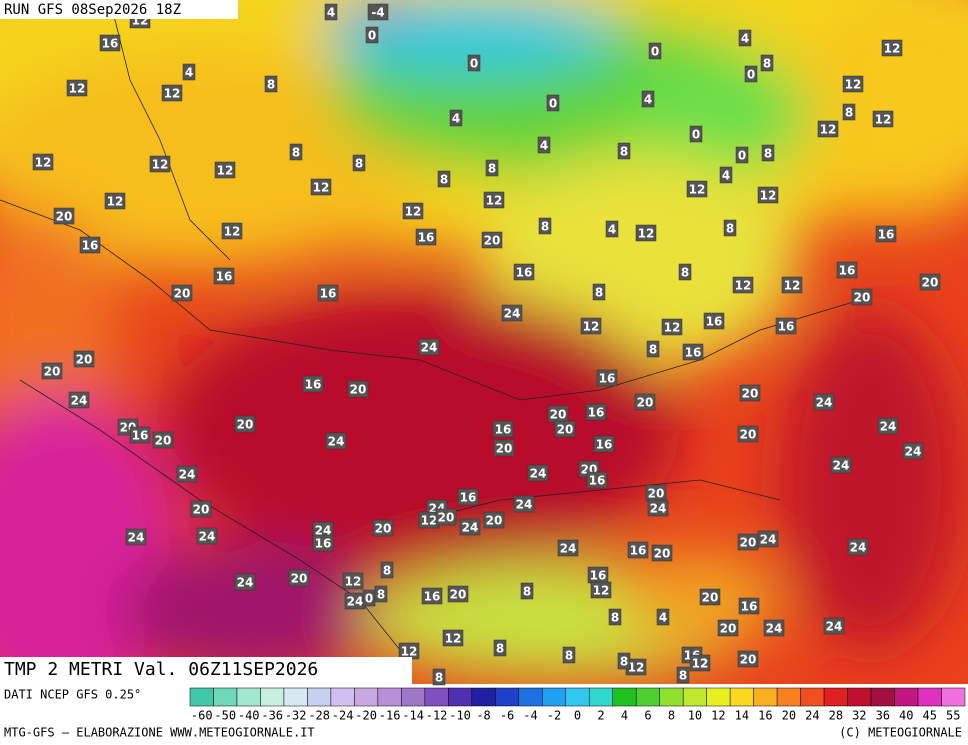 The image size is (968, 745). What do you see at coordinates (272, 716) in the screenshot?
I see `colorbar-tick-label: -36` at bounding box center [272, 716].